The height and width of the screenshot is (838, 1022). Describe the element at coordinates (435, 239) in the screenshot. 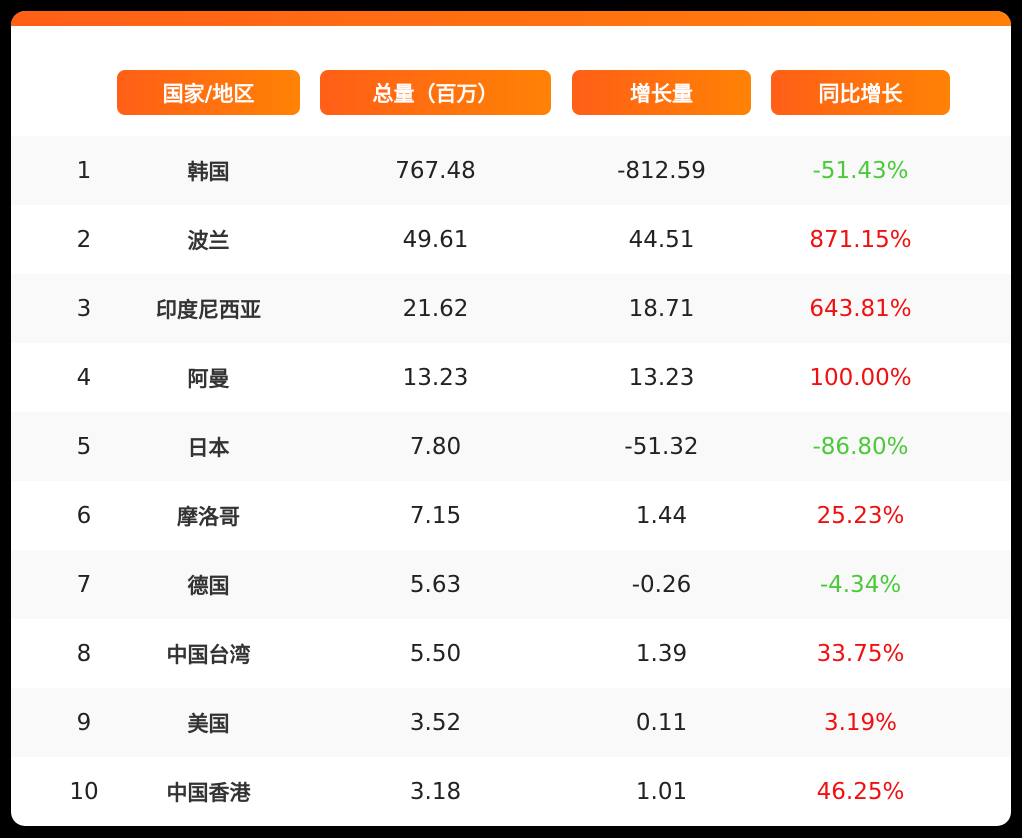

I see `total-cell: 49.61` at that location.